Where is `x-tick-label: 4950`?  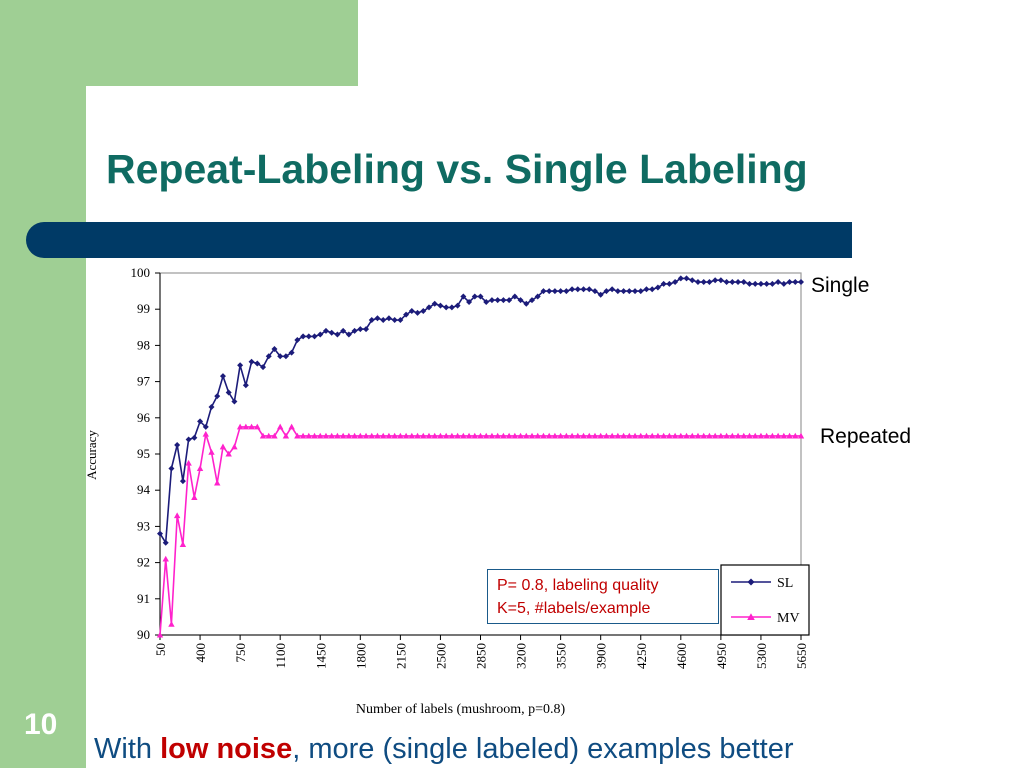
x-tick-label: 4950 is located at coordinates (721, 656).